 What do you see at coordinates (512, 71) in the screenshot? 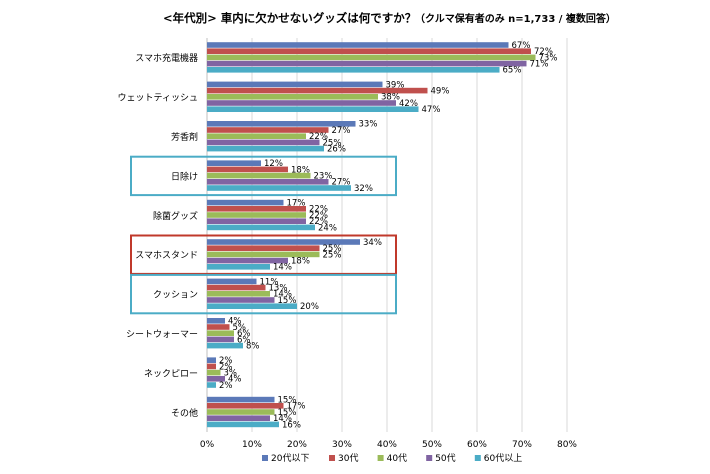
I see `data-label: 65%` at bounding box center [512, 71].